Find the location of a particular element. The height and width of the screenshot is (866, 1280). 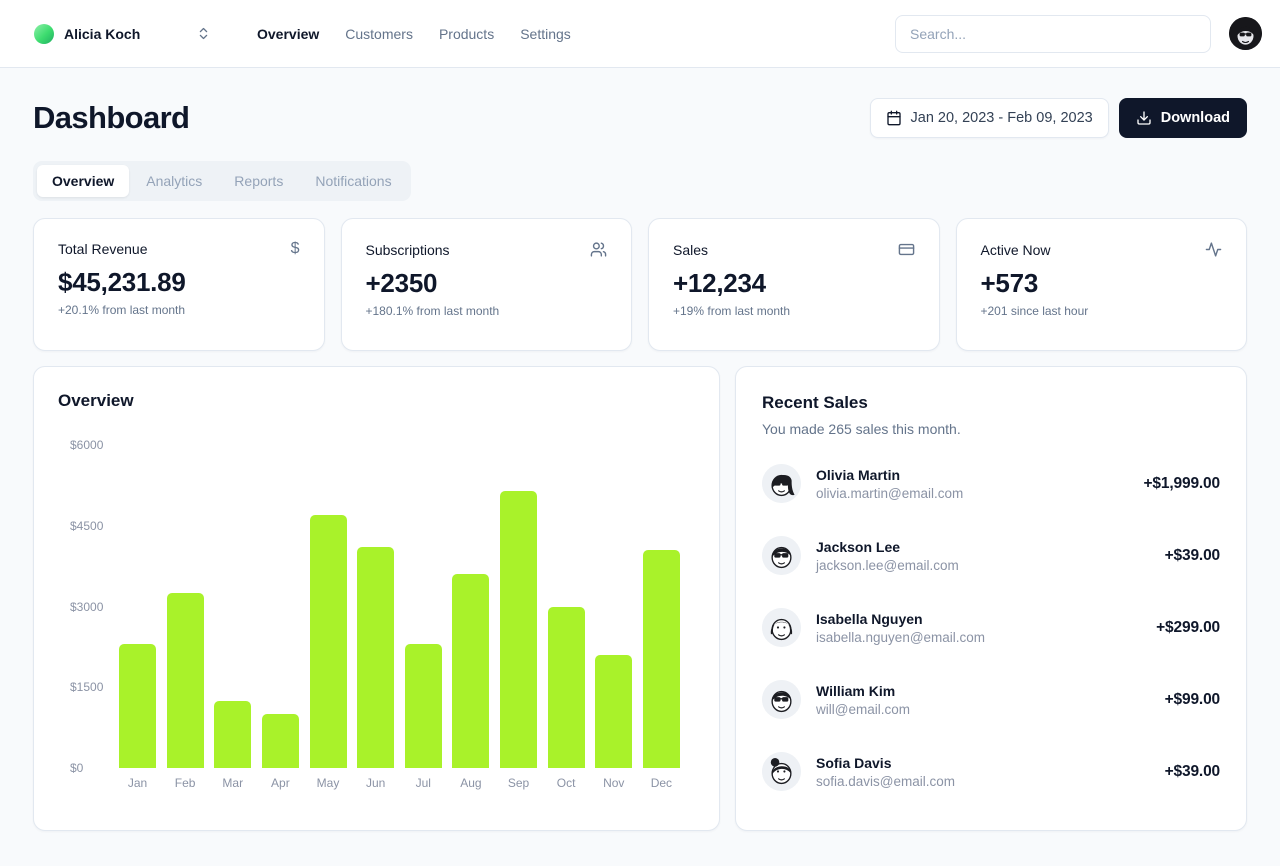

chevrons-up-down-icon is located at coordinates (203, 33).